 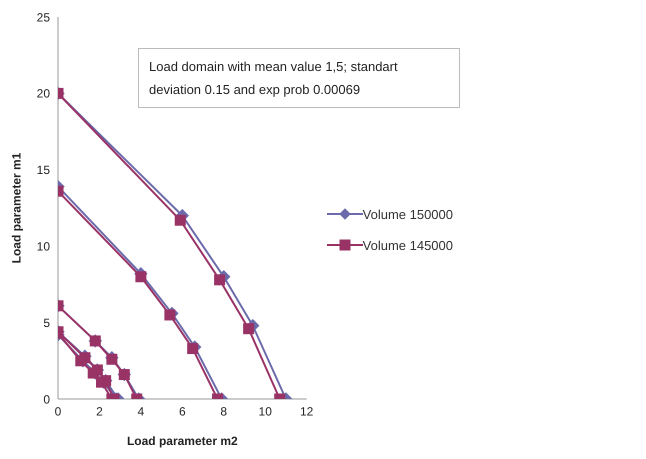 What do you see at coordinates (407, 245) in the screenshot?
I see `legend-label: Volume 145000` at bounding box center [407, 245].